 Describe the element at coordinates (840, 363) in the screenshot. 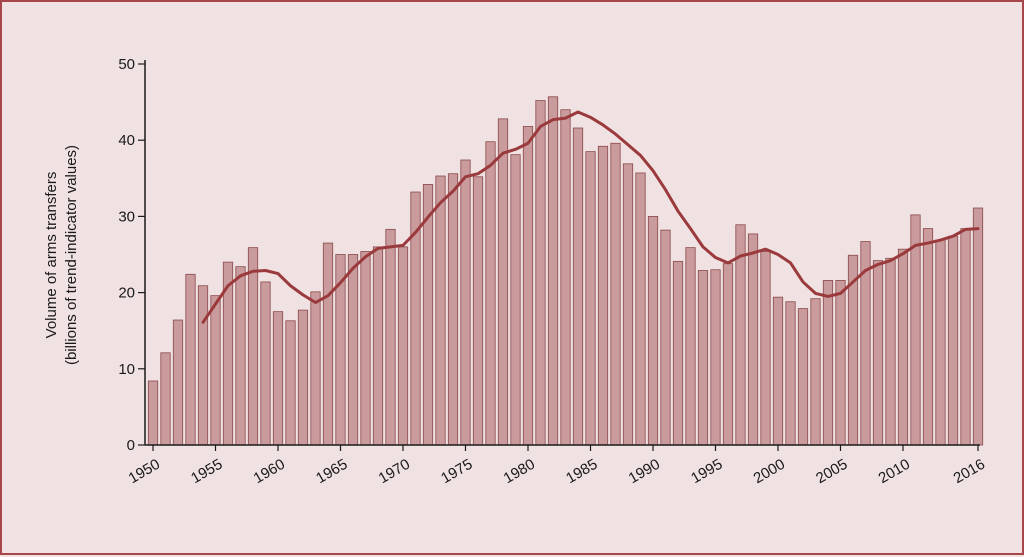

I see `bar-2005` at that location.